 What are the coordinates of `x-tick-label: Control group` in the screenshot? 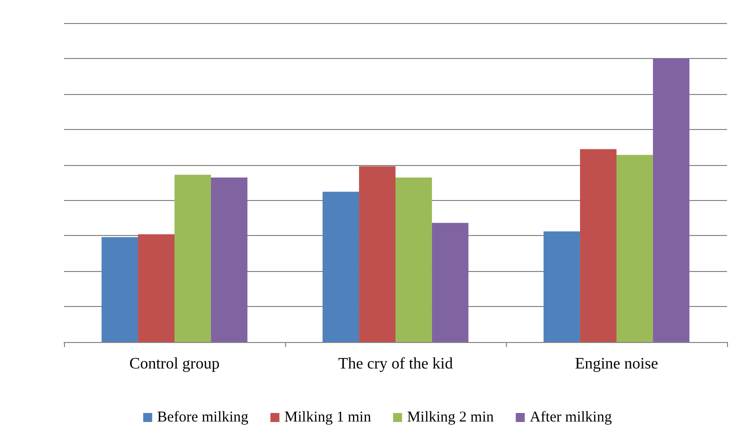 It's located at (174, 364).